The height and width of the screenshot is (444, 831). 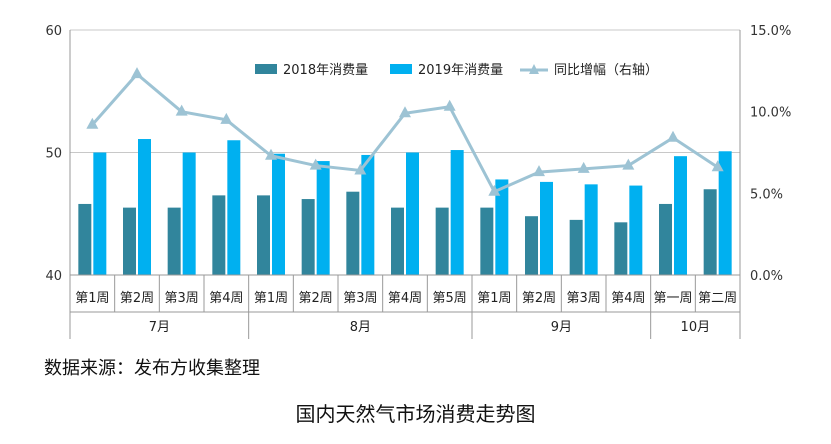 I want to click on y-left-tick-label: 60, so click(x=53, y=31).